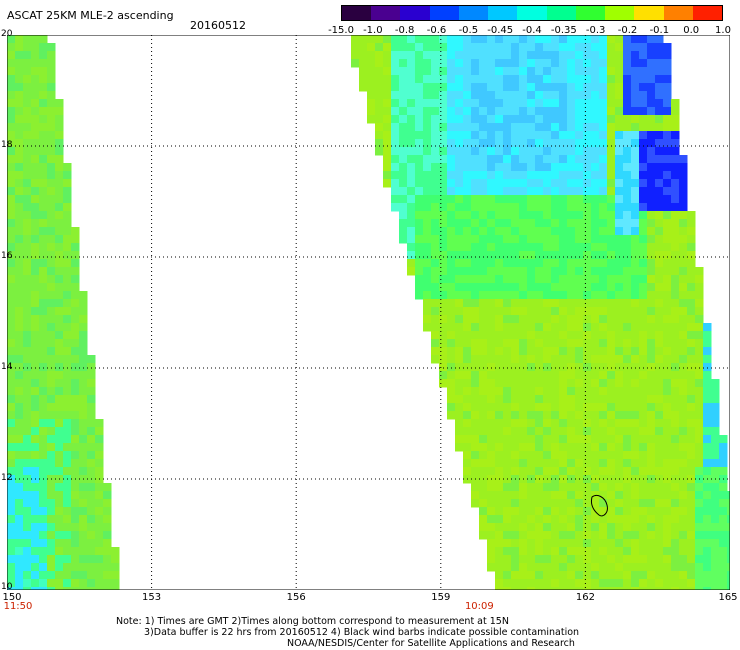  I want to click on contour-line, so click(599, 505).